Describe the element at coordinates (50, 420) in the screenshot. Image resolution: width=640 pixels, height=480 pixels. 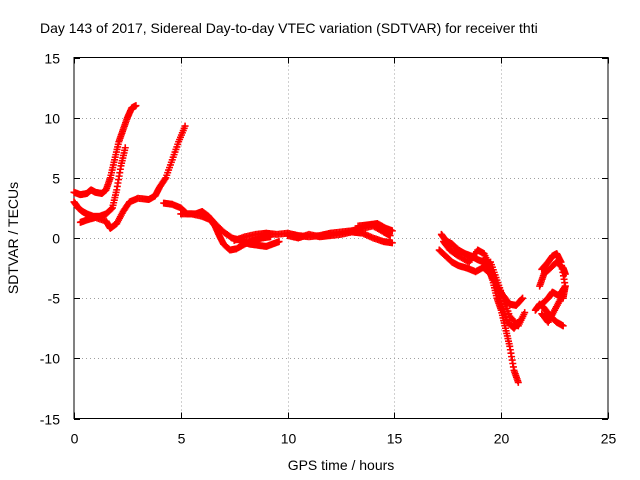
I see `y-tick-label: -15` at that location.